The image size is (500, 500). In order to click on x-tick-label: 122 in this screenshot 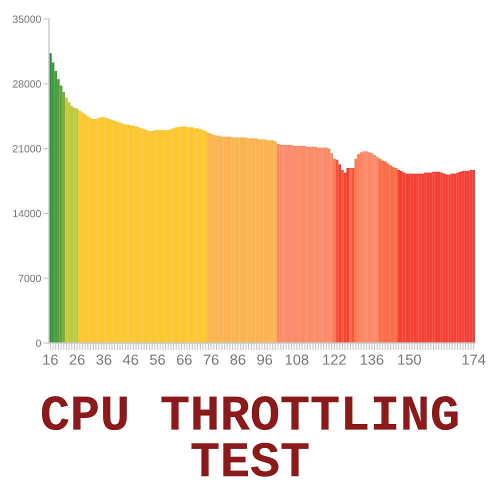, I will do `click(334, 359)`.